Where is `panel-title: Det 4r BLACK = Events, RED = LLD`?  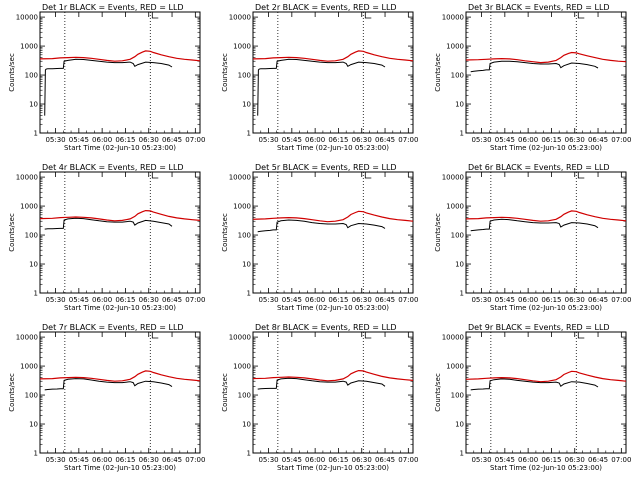
panel-title: Det 4r BLACK = Events, RED = LLD is located at coordinates (113, 167).